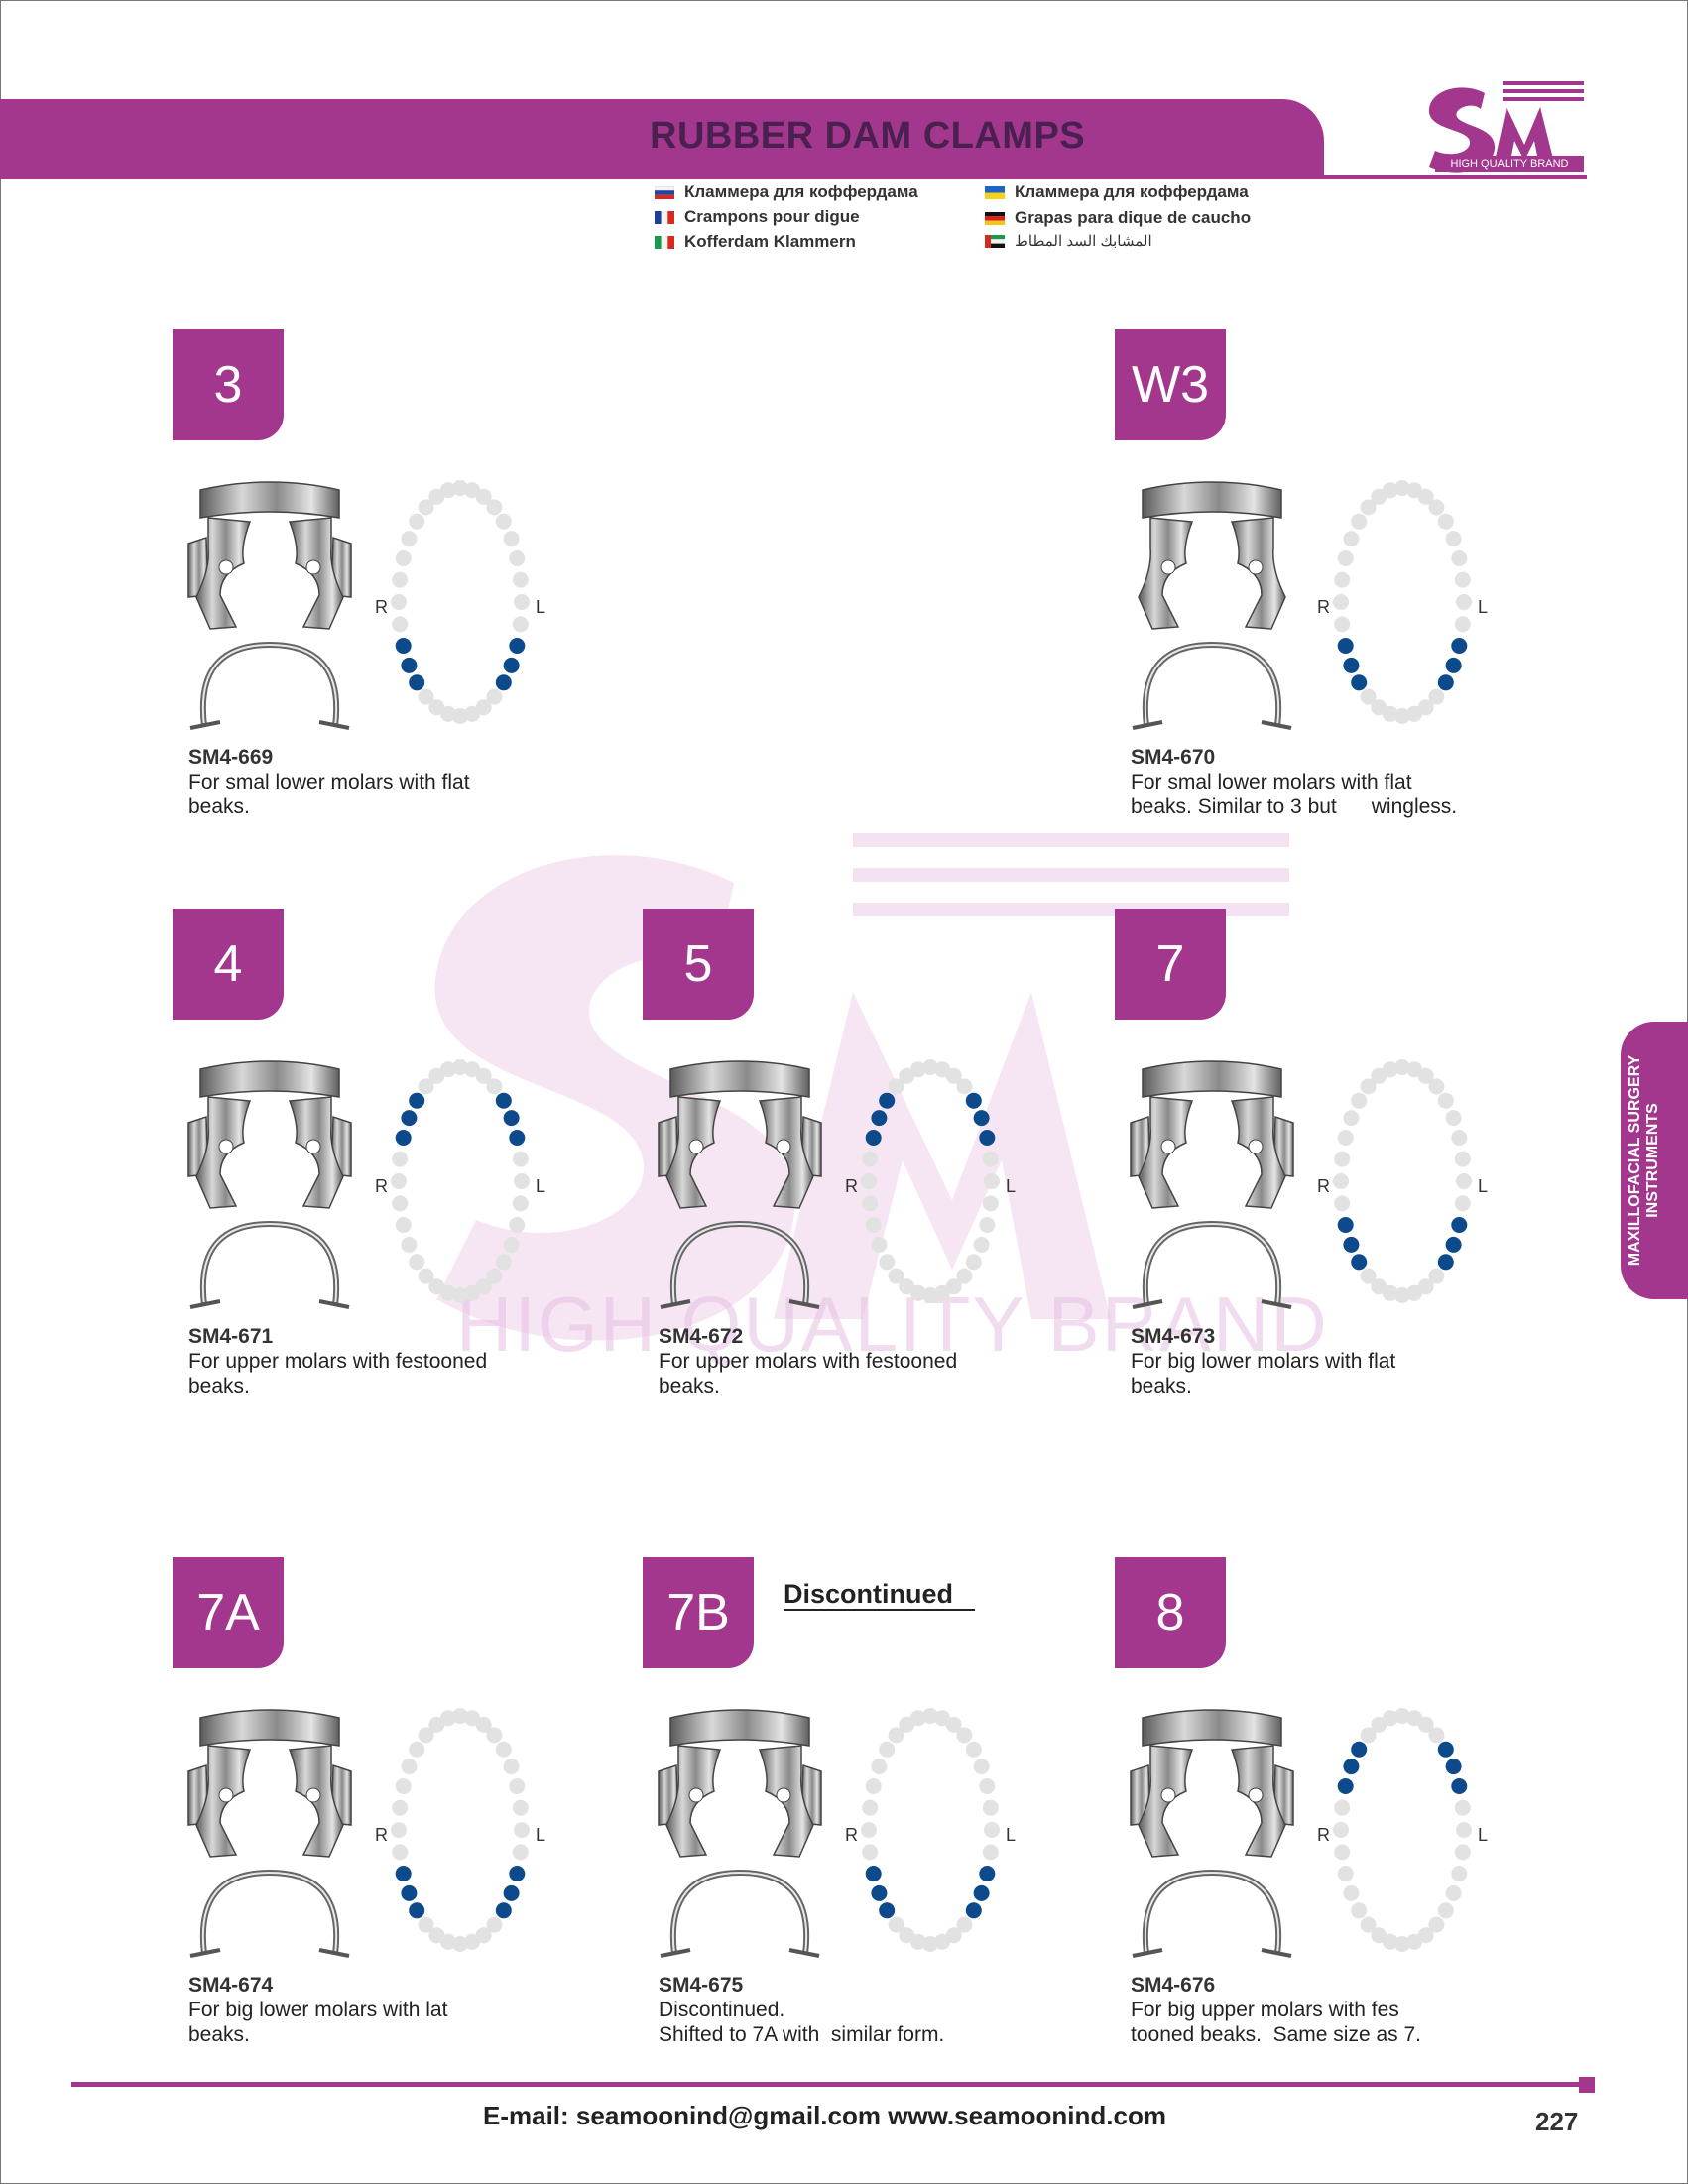 The image size is (1688, 2184). What do you see at coordinates (1212, 1833) in the screenshot?
I see `clamp-image` at bounding box center [1212, 1833].